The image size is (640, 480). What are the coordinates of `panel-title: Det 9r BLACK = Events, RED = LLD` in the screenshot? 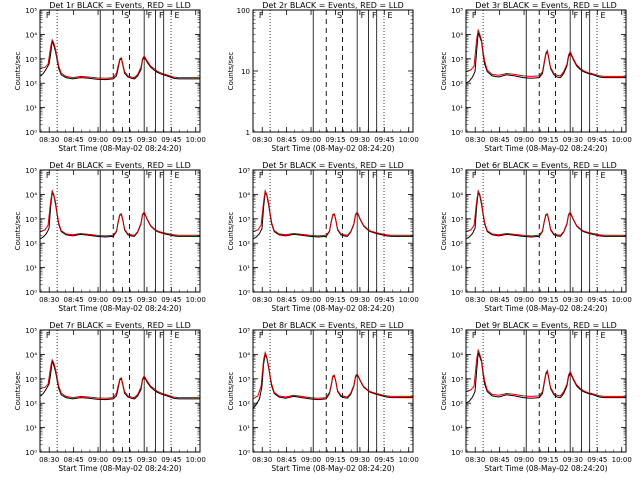 It's located at (546, 325).